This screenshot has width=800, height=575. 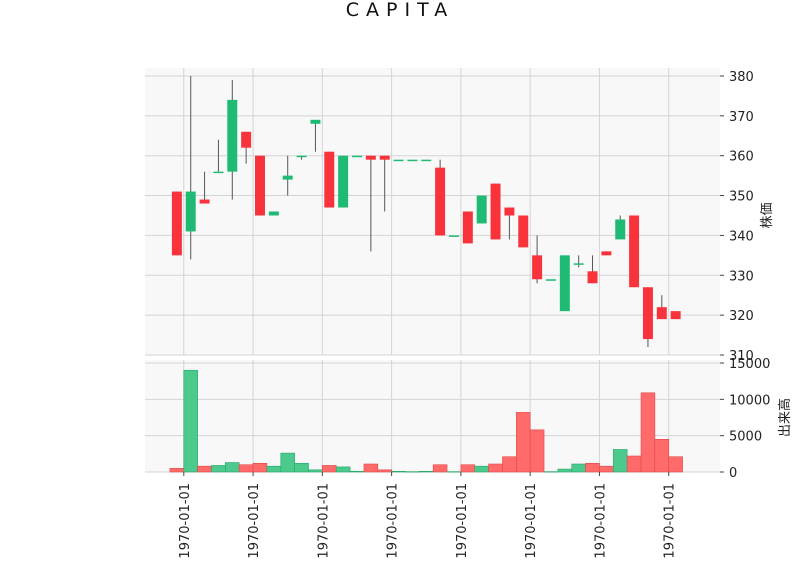 What do you see at coordinates (749, 400) in the screenshot?
I see `volume-tick-label: 10000` at bounding box center [749, 400].